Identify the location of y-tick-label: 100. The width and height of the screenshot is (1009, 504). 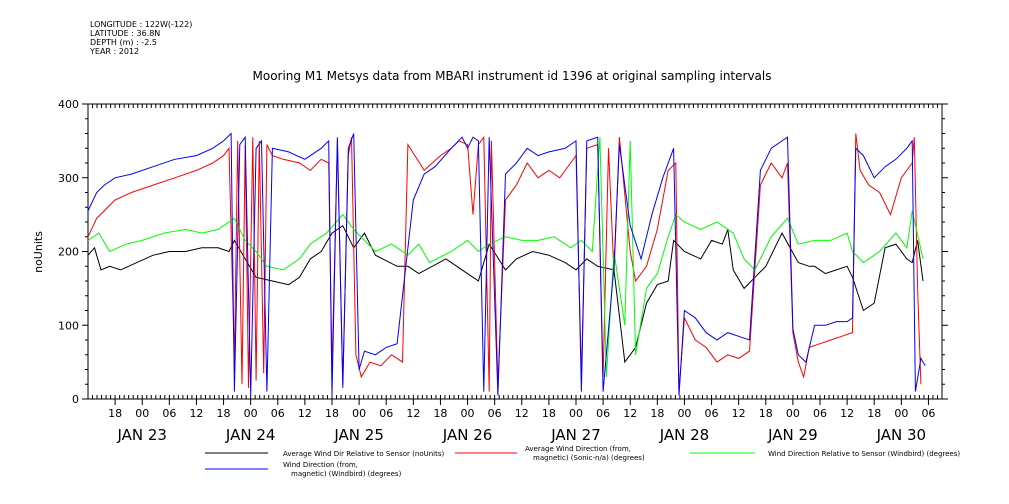
(68, 325).